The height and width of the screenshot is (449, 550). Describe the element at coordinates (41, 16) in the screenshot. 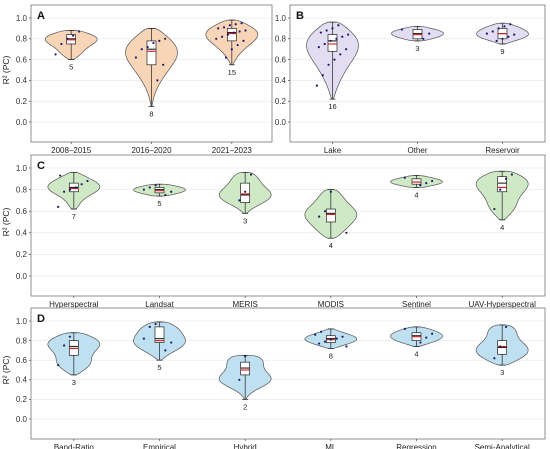

I see `panel-letter: A` at that location.